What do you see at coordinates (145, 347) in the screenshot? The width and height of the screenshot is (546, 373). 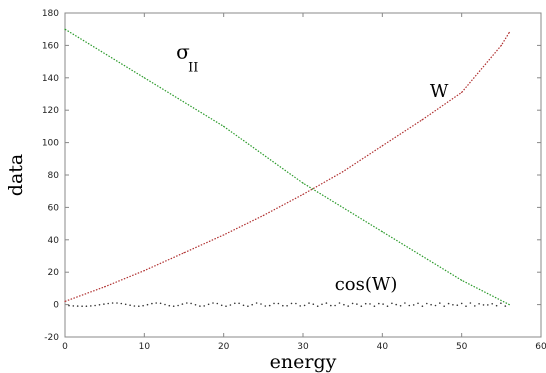 I see `x-tick-label: 10` at bounding box center [145, 347].